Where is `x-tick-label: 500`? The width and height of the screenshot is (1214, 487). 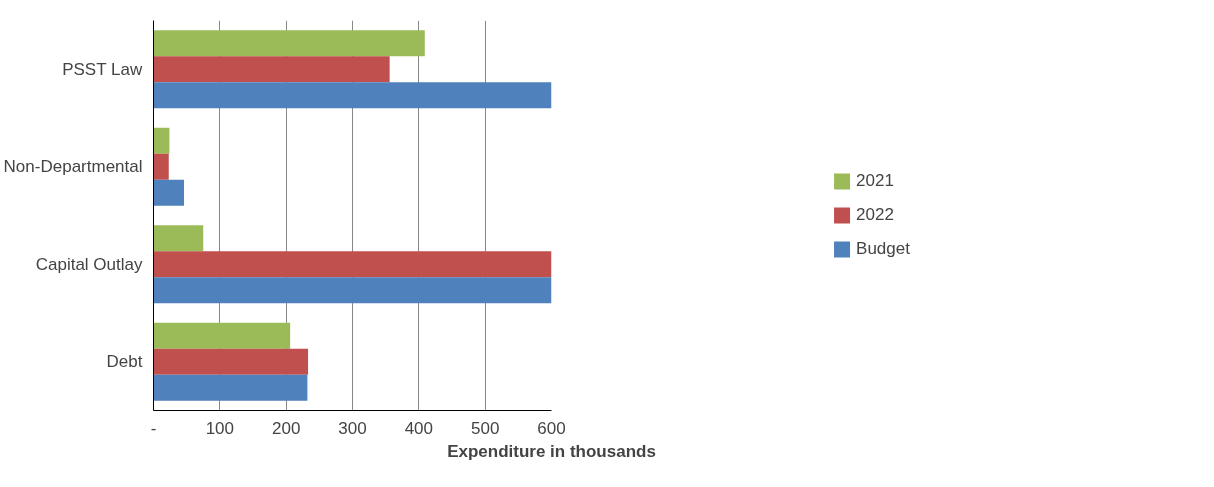 x-tick-label: 500 is located at coordinates (485, 428).